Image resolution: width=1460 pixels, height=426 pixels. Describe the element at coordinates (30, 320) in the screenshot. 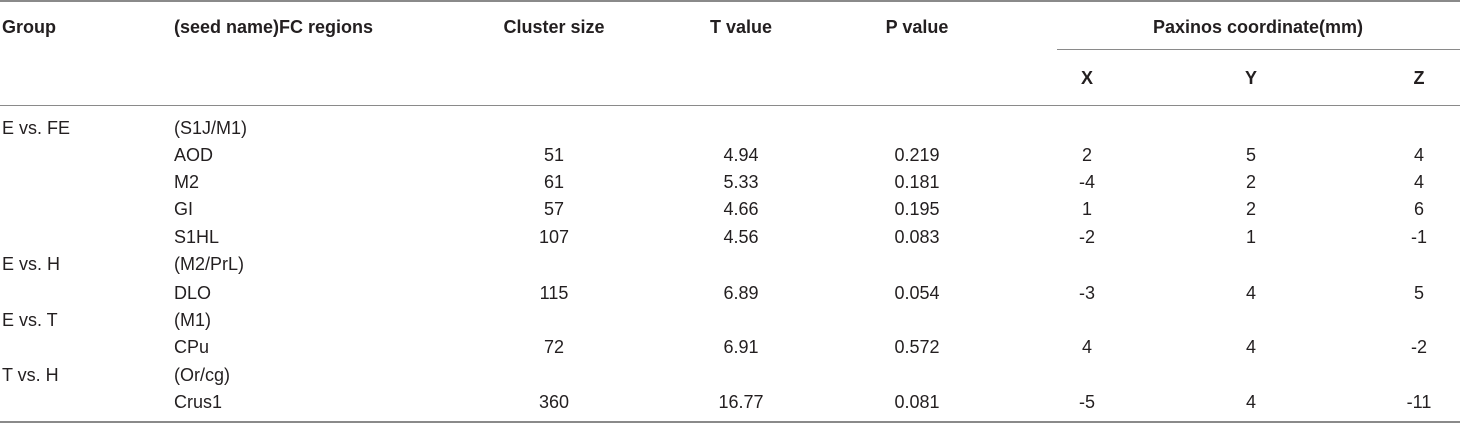

I see `cell-group: E vs. T` at that location.